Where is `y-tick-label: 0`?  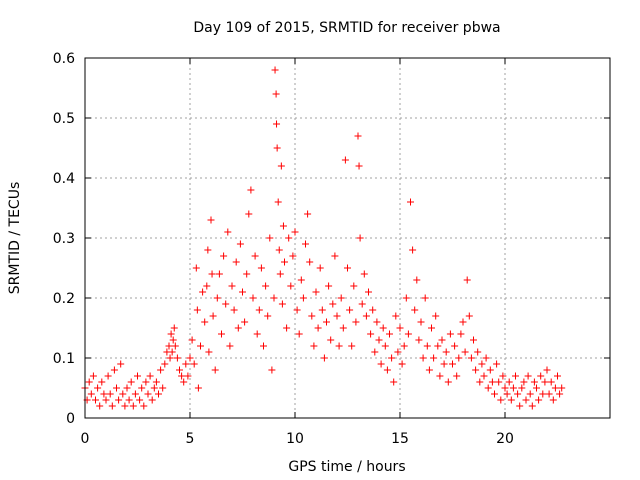
y-tick-label: 0 is located at coordinates (70, 419).